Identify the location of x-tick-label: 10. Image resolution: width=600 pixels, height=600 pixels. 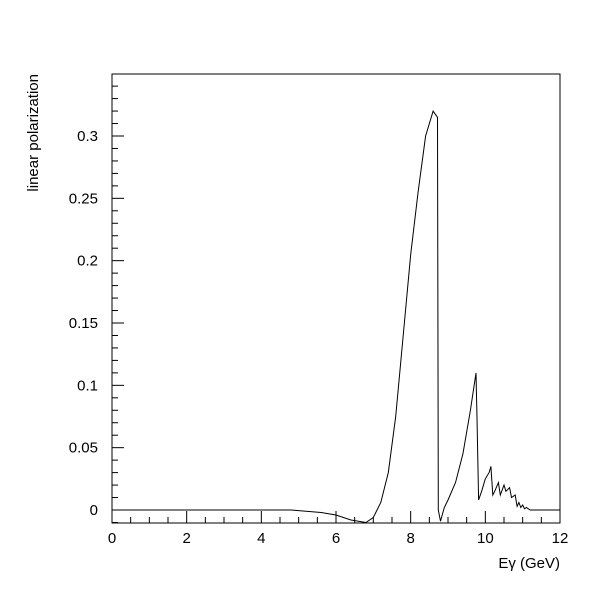
(485, 538).